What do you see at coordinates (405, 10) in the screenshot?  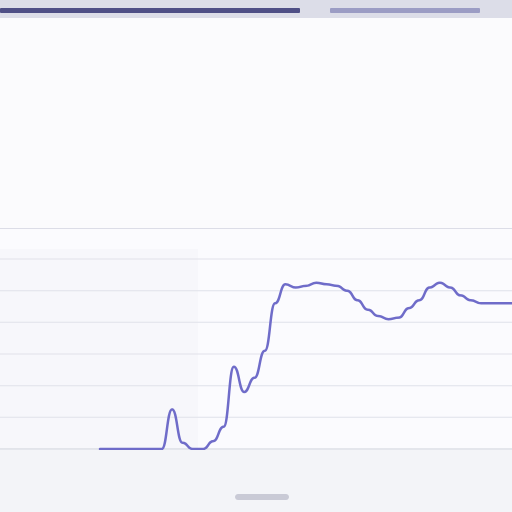 I see `window-accent-bar-right` at bounding box center [405, 10].